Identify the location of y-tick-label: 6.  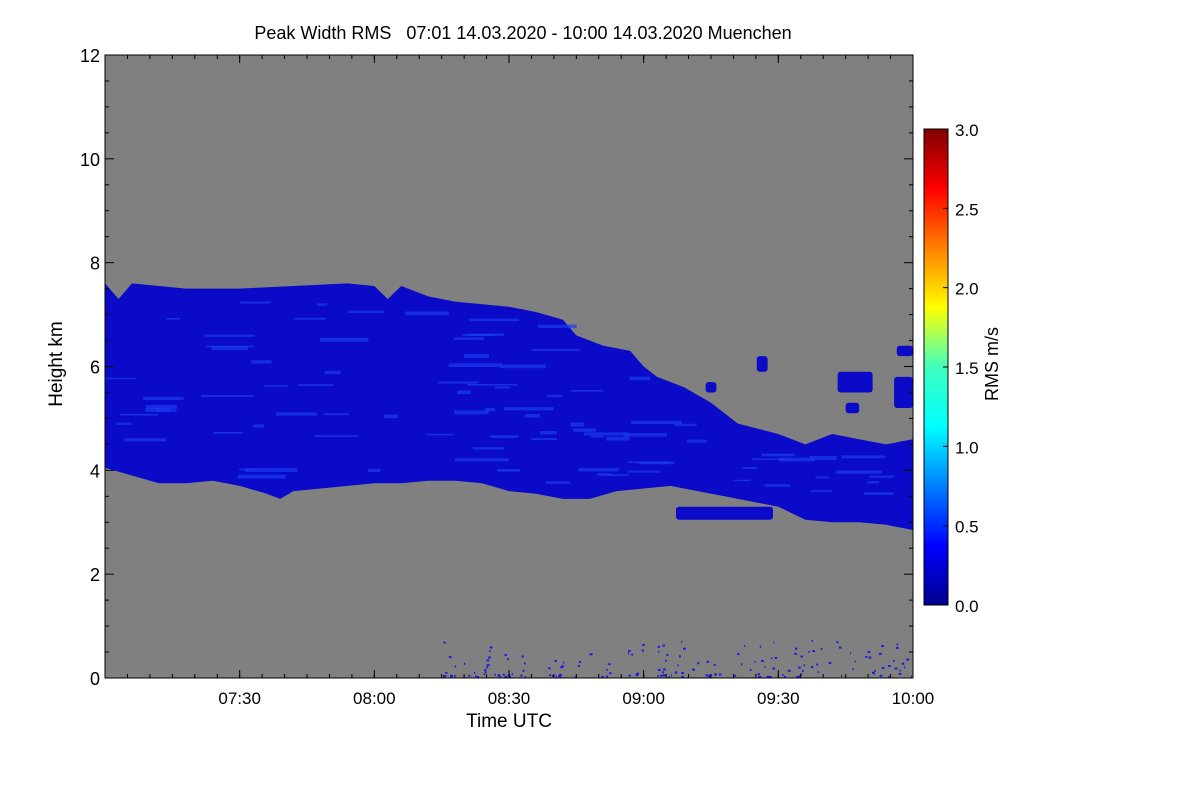
(95, 368).